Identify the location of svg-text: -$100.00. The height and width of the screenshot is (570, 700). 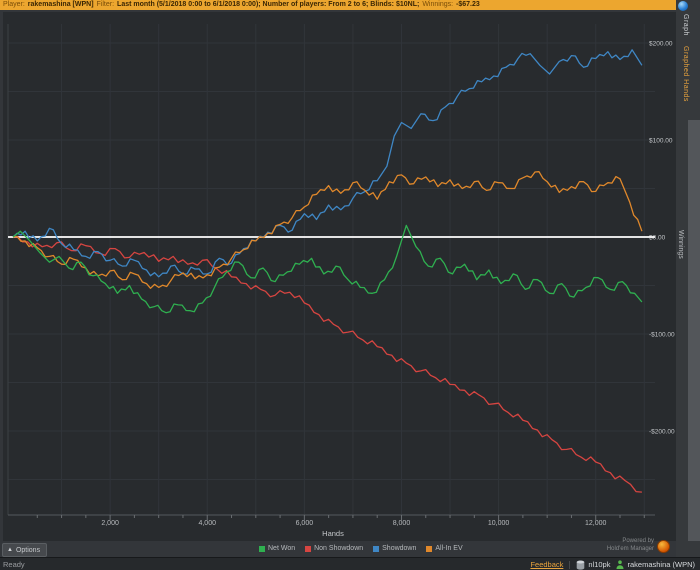
(662, 335).